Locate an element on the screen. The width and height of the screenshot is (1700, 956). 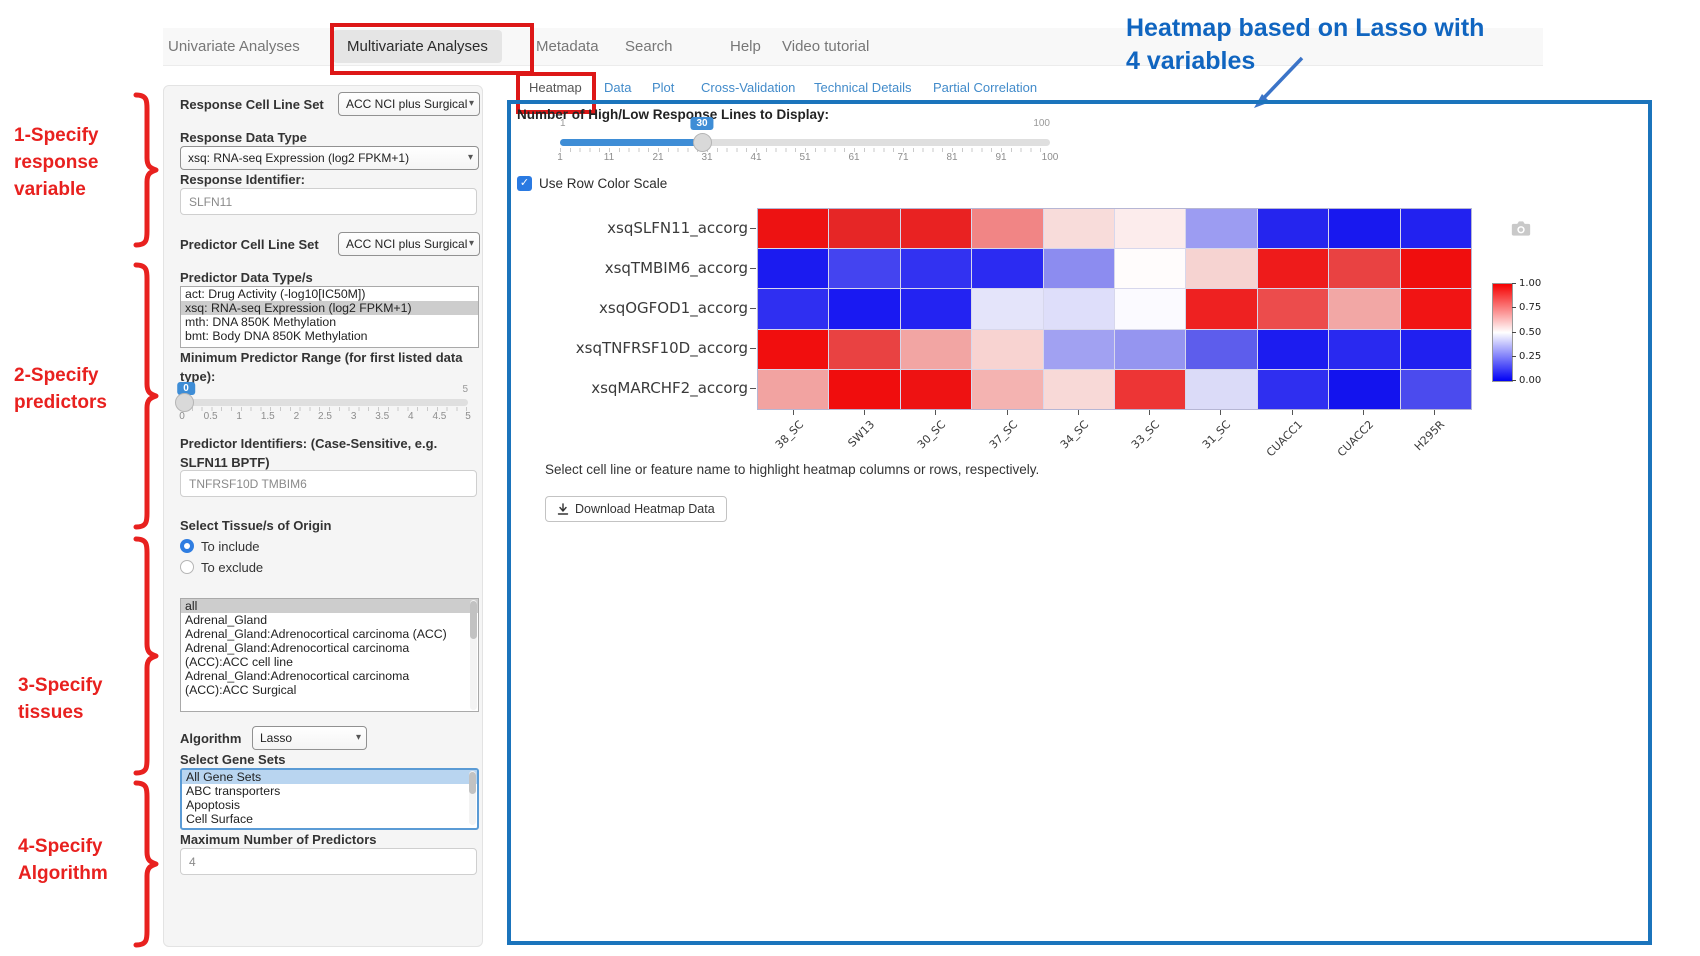
predictor-cell-line-set-select: ACC NCI plus Surgical ▾ is located at coordinates (409, 244).